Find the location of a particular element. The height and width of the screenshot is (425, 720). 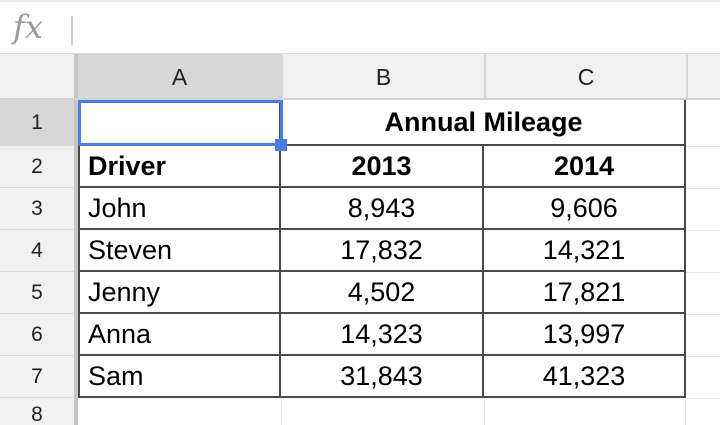

cell-B3: 8,943 is located at coordinates (382, 209).